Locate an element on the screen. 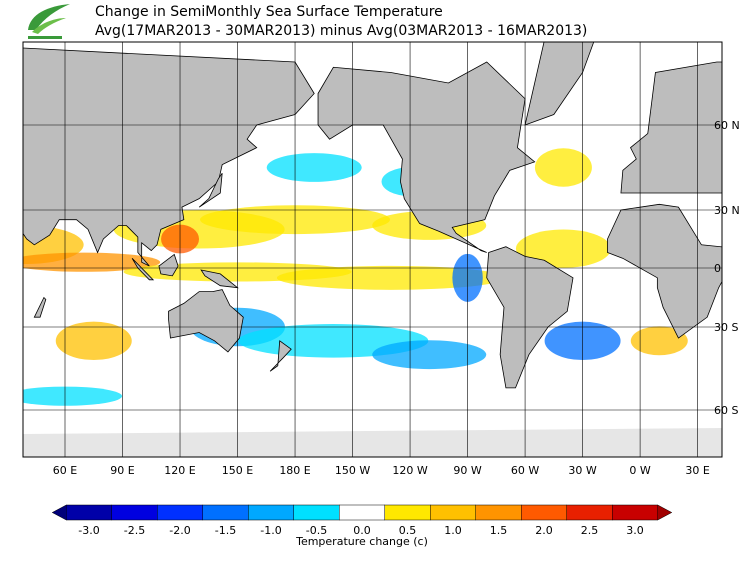 Image resolution: width=755 pixels, height=564 pixels. colorbar-tick-label: -2.5 is located at coordinates (134, 530).